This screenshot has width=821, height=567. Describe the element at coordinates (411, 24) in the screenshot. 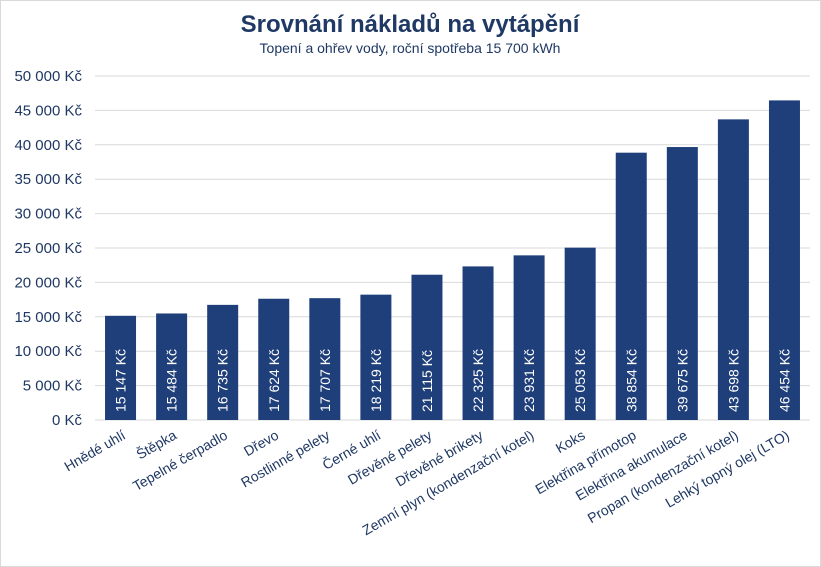

I see `chart-title: Srovnání nákladů na vytápění` at that location.